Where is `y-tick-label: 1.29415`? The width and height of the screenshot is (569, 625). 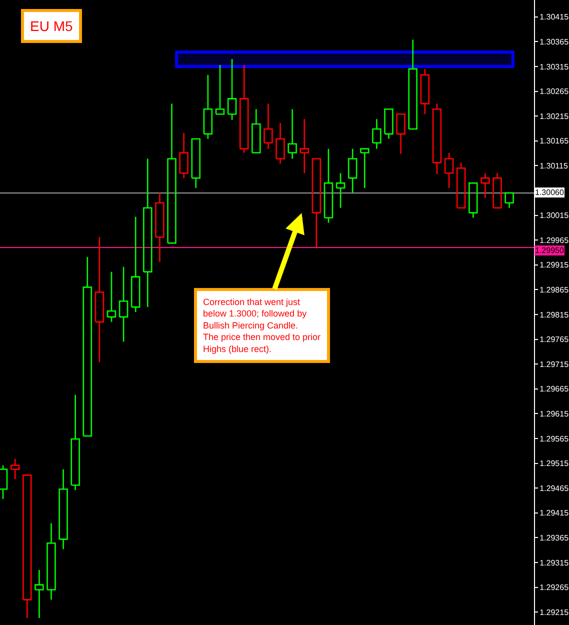
y-tick-label: 1.29415 is located at coordinates (554, 513).